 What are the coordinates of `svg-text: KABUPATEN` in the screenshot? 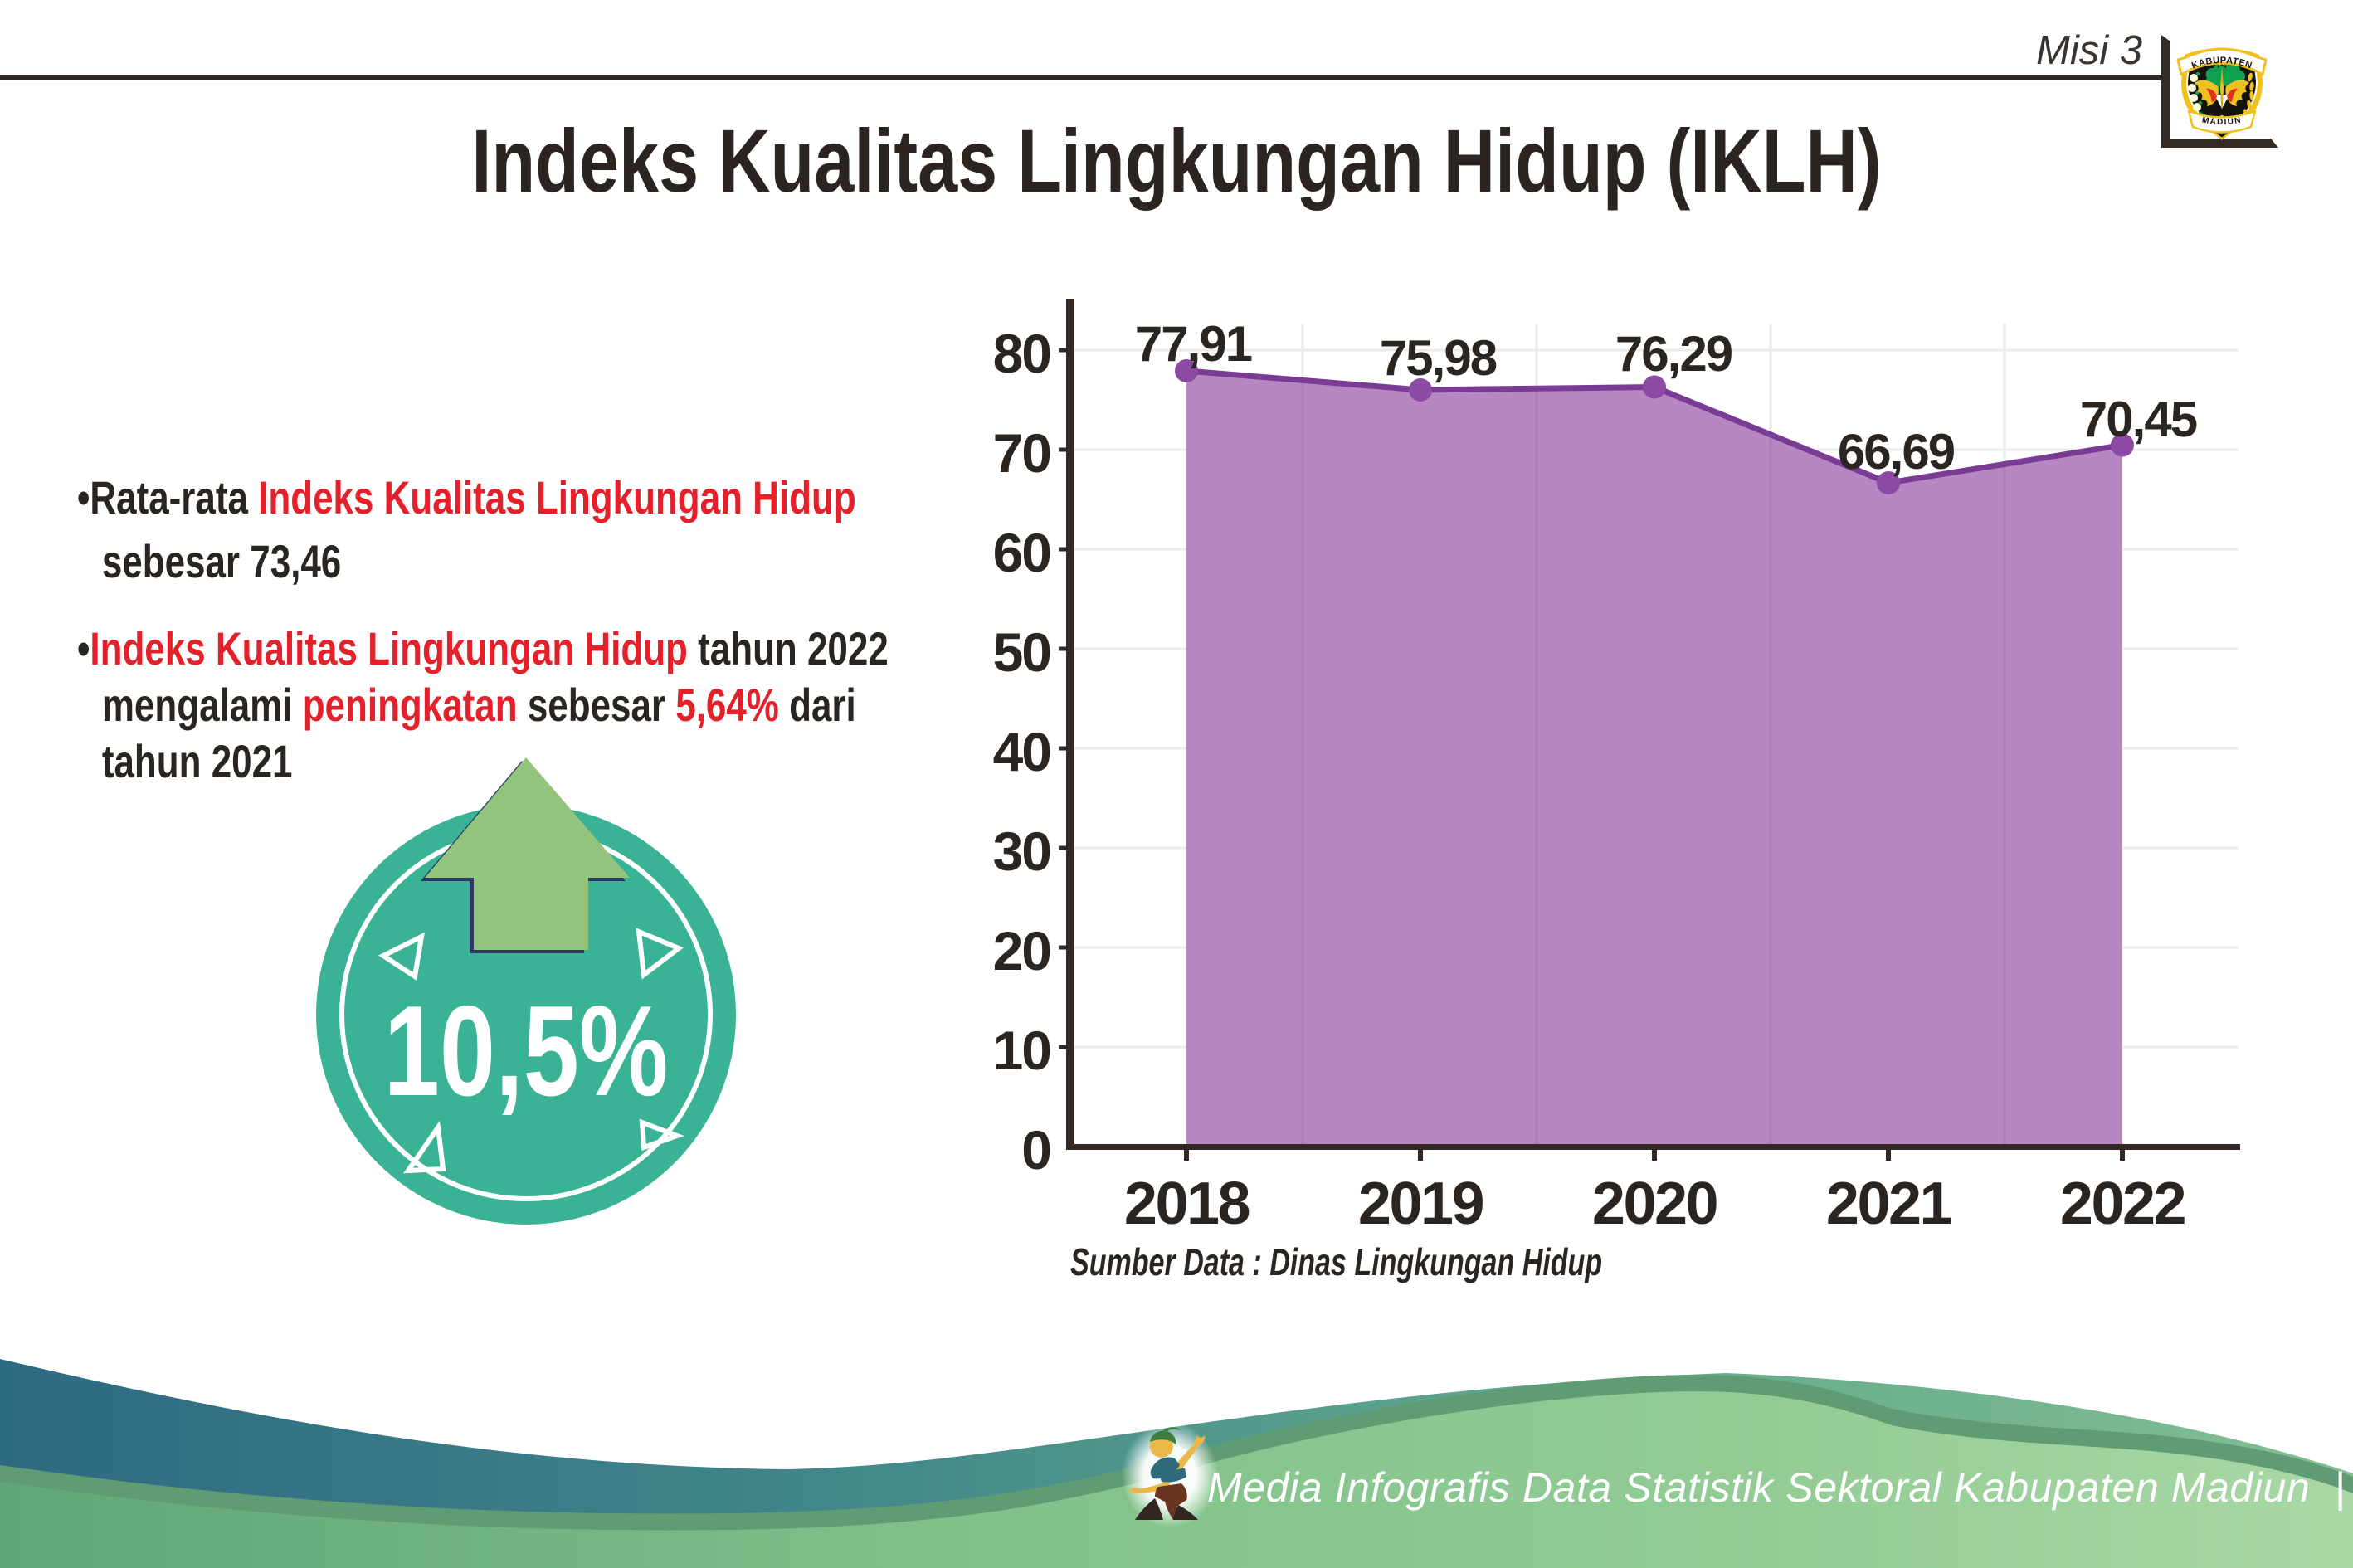 It's located at (2221, 63).